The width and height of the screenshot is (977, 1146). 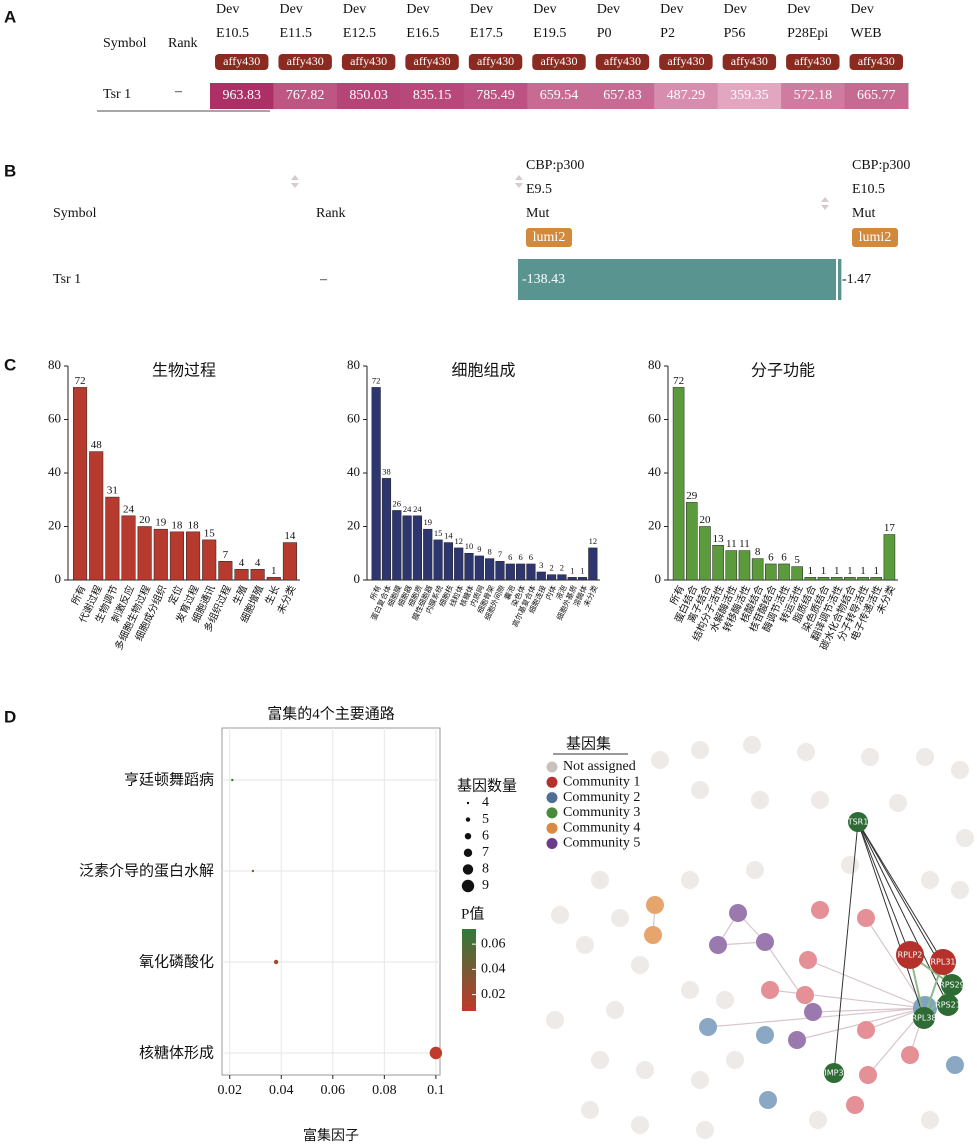 What do you see at coordinates (376, 380) in the screenshot?
I see `value-label: 72` at bounding box center [376, 380].